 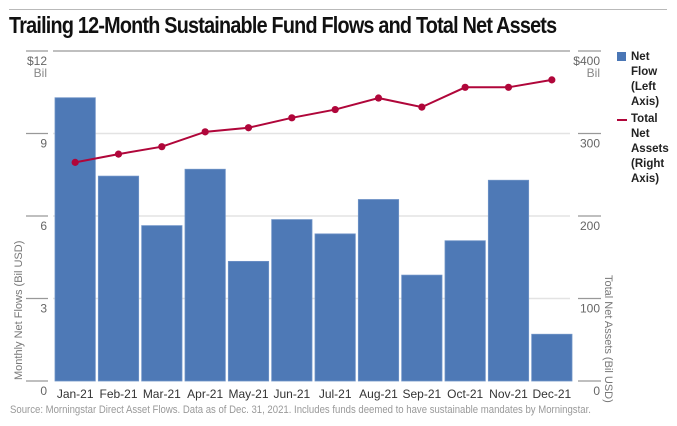 I want to click on legend-label: Total Net, so click(x=644, y=126).